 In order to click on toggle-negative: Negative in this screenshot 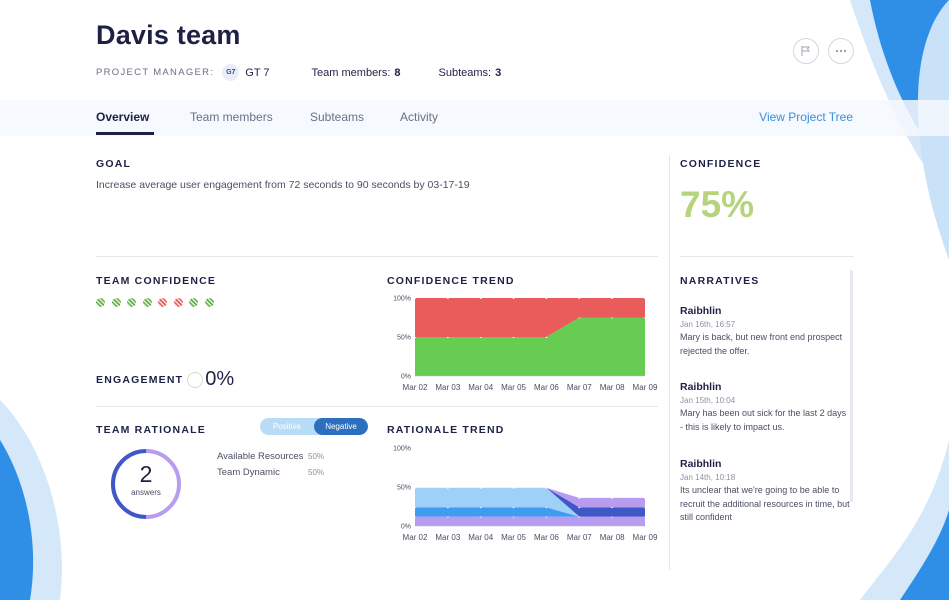, I will do `click(341, 426)`.